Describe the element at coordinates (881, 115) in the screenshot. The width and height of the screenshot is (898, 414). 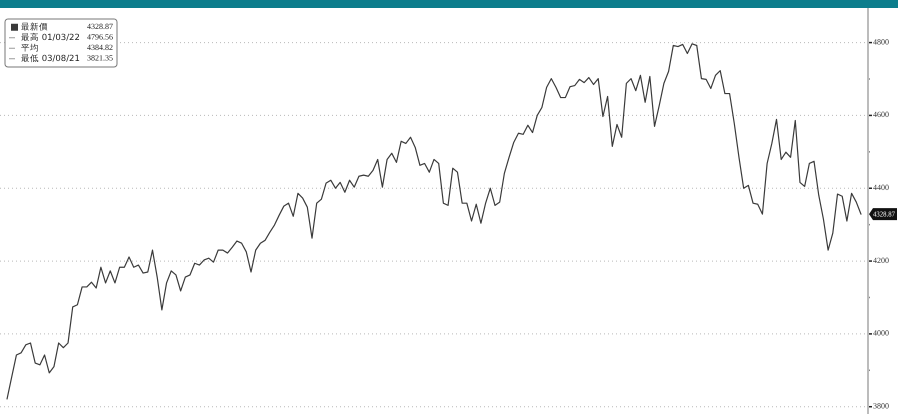
I see `y-tick-label: 4600` at that location.